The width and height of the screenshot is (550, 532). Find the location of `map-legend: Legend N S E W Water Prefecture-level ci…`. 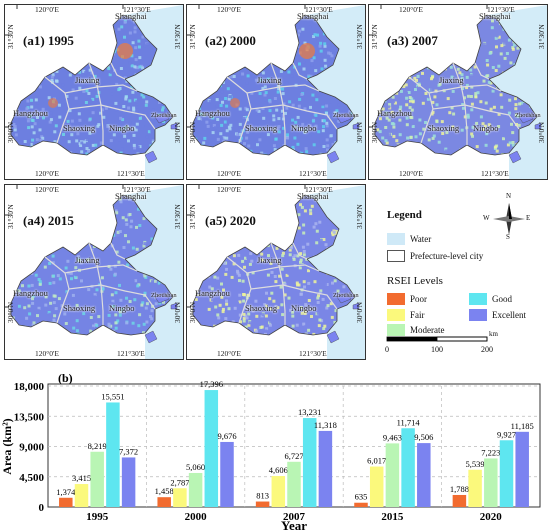

map-legend: Legend N S E W Water Prefecture-level ci… is located at coordinates (462, 270).